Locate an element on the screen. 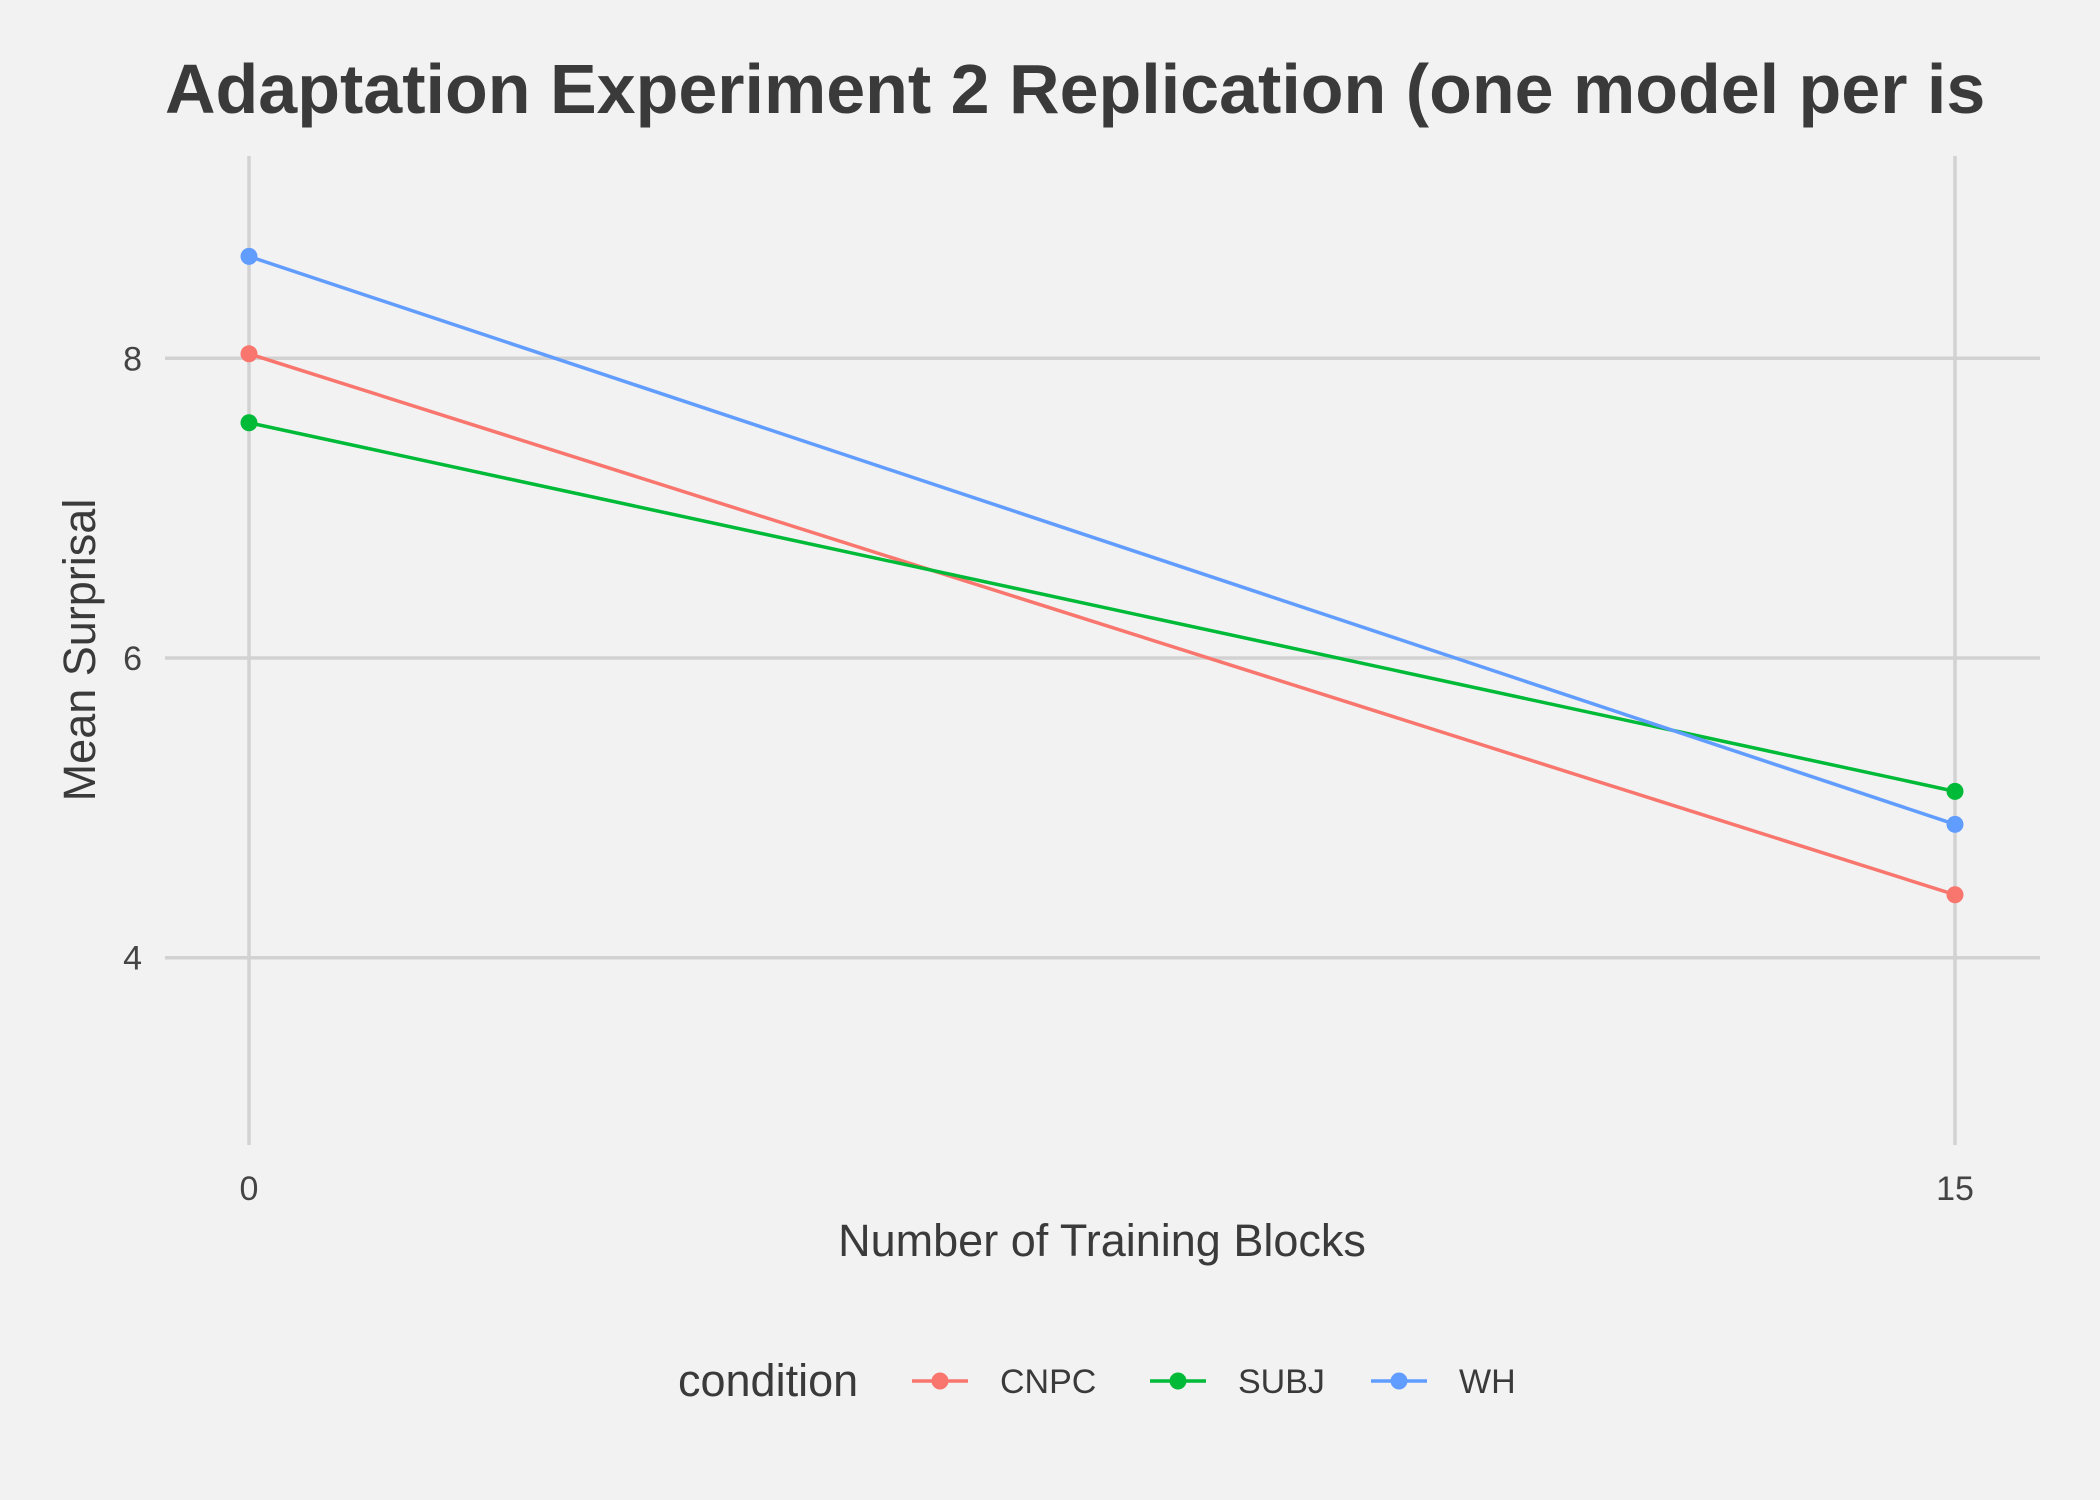 This screenshot has height=1500, width=2100. legend-key-point-wh is located at coordinates (1399, 1381).